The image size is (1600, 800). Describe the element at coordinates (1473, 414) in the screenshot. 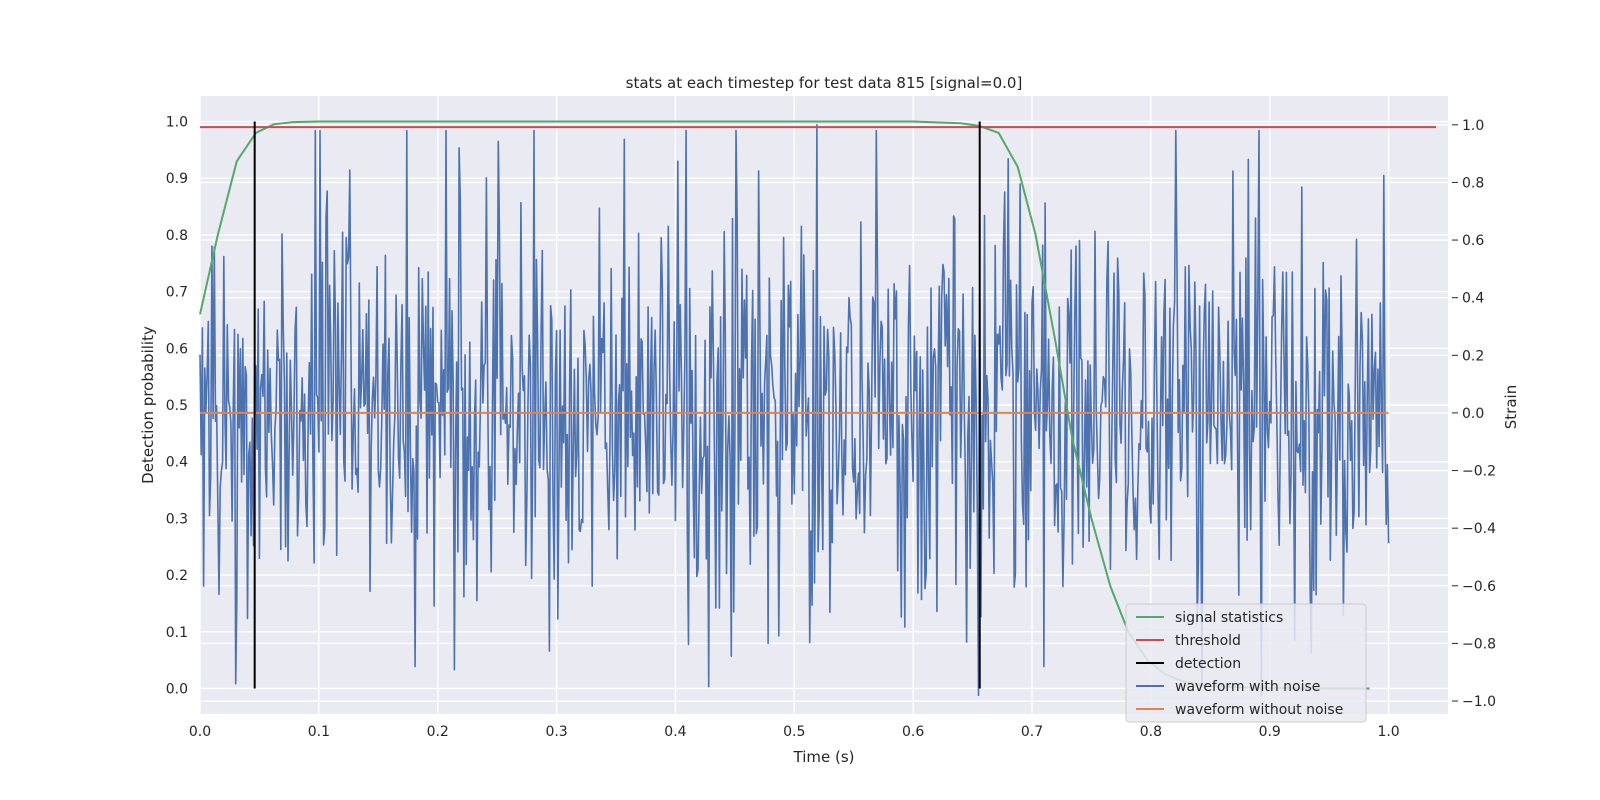

I see `y-tick-label-right: 0.0` at that location.